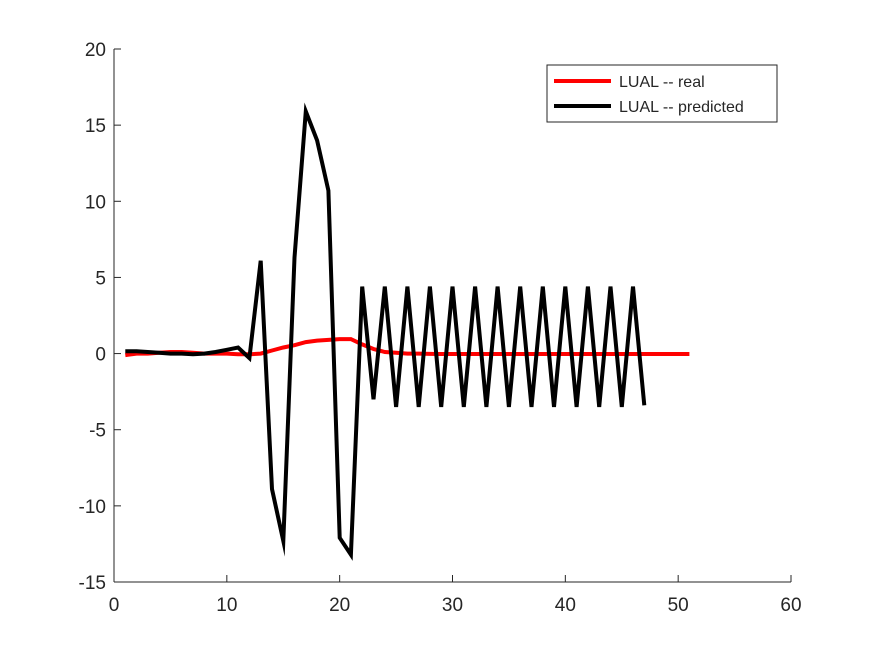 Image resolution: width=875 pixels, height=656 pixels. I want to click on y-tick-label: 20, so click(95, 50).